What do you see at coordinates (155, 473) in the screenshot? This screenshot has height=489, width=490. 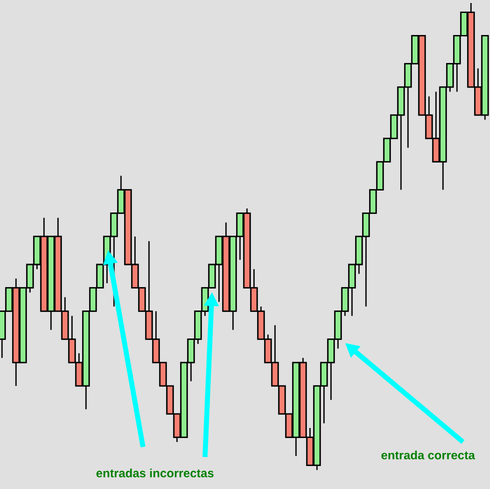 I see `annotation: entradas incorrectas` at bounding box center [155, 473].